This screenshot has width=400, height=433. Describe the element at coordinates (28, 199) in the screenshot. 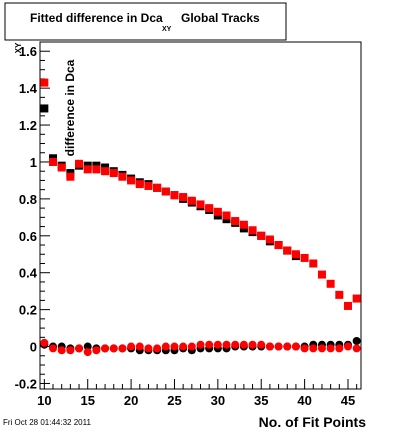

I see `y-tick-label: 0.8` at that location.